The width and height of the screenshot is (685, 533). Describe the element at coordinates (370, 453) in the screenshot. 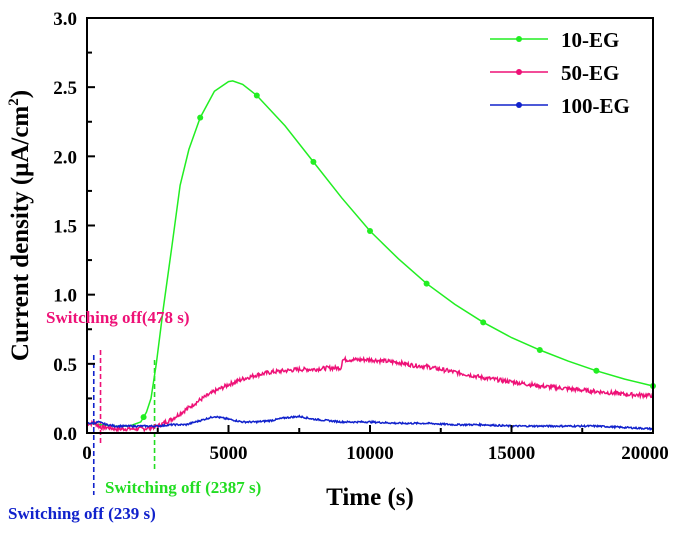

I see `x-tick-label: 10000` at that location.